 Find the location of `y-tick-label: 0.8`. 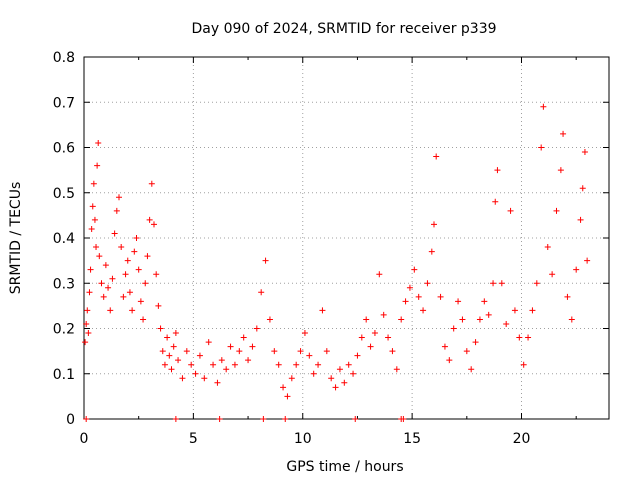

y-tick-label: 0.8 is located at coordinates (64, 58).